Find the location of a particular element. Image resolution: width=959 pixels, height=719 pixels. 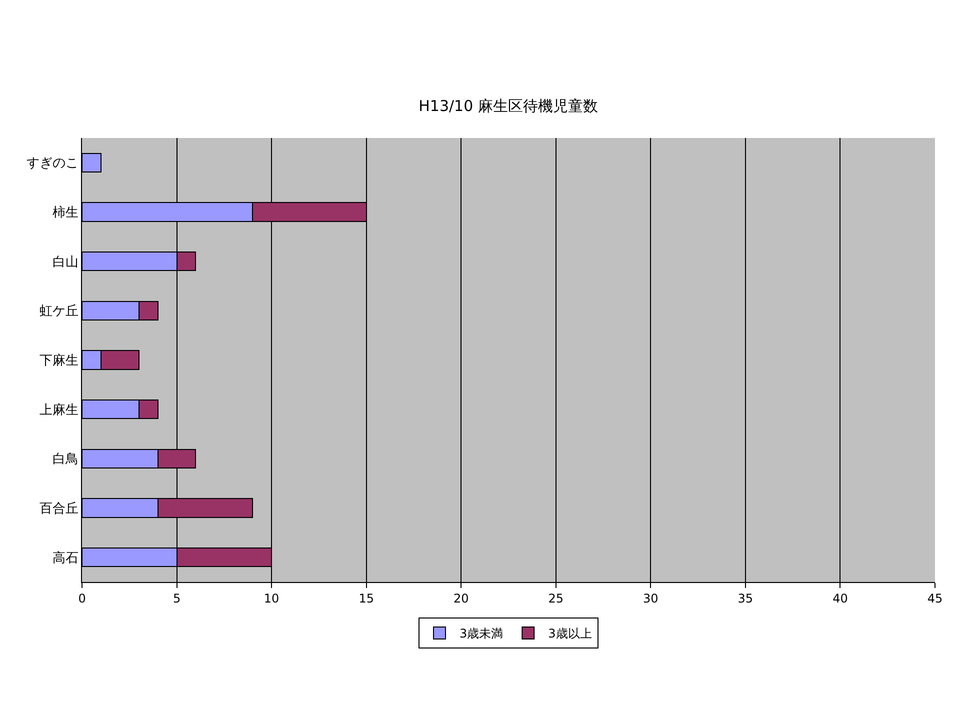

y-tick-label: 白山 is located at coordinates (65, 262).